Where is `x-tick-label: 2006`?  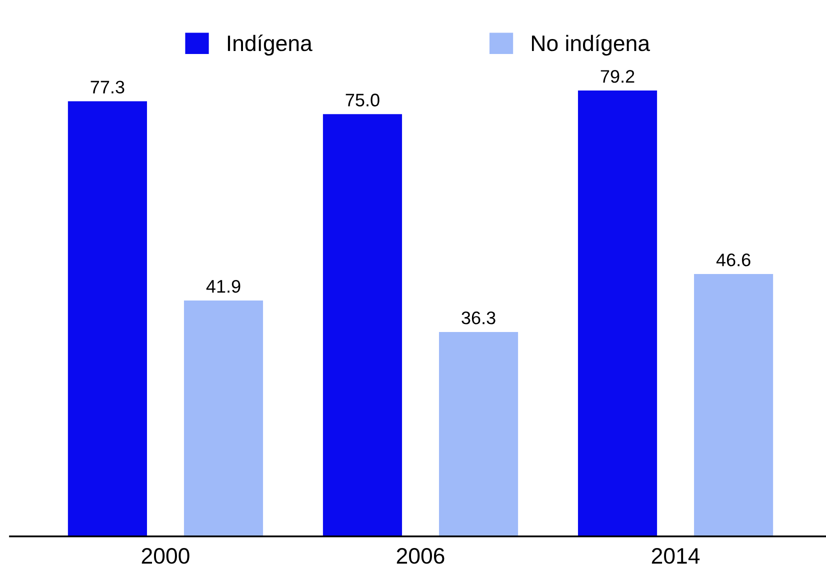 x-tick-label: 2006 is located at coordinates (420, 556).